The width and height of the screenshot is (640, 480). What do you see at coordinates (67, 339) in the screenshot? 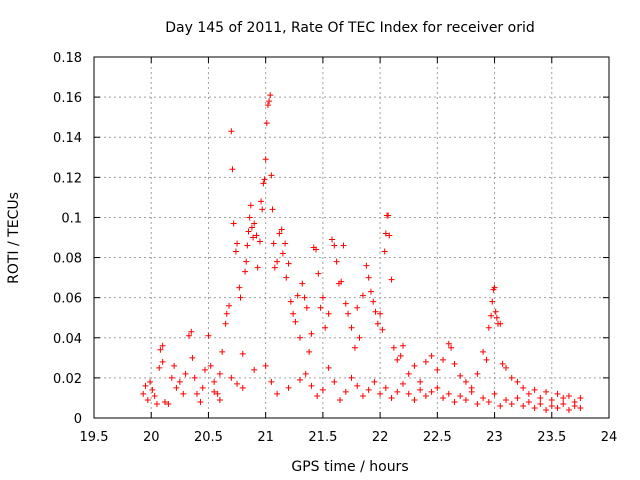
I see `y-tick-label: 0.04` at bounding box center [67, 339].